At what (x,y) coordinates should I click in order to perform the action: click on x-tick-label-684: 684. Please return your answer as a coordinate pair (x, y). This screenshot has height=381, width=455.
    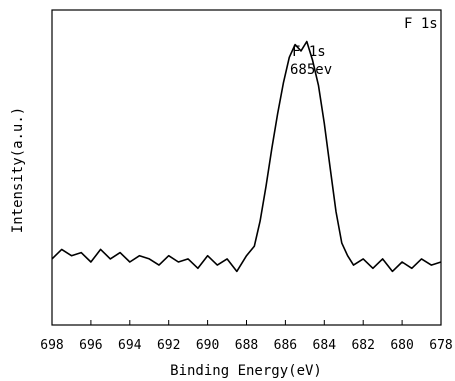
    Looking at the image, I should click on (325, 345).